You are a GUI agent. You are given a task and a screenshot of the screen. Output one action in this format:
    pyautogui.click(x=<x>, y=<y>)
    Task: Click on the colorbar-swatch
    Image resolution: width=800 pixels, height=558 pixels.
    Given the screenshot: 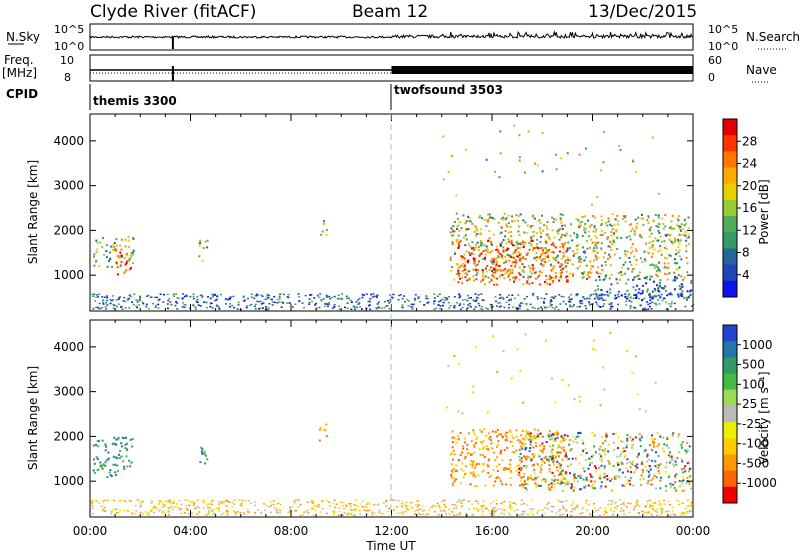 What is the action you would take?
    pyautogui.click(x=730, y=289)
    